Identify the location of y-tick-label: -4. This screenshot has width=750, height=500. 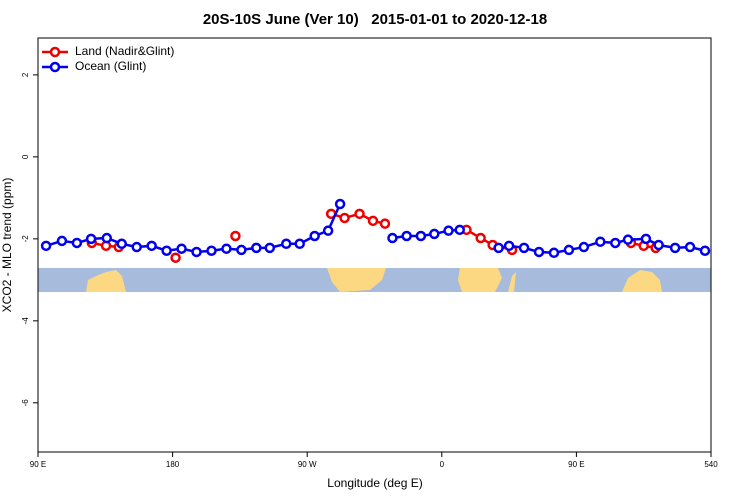
(25, 321).